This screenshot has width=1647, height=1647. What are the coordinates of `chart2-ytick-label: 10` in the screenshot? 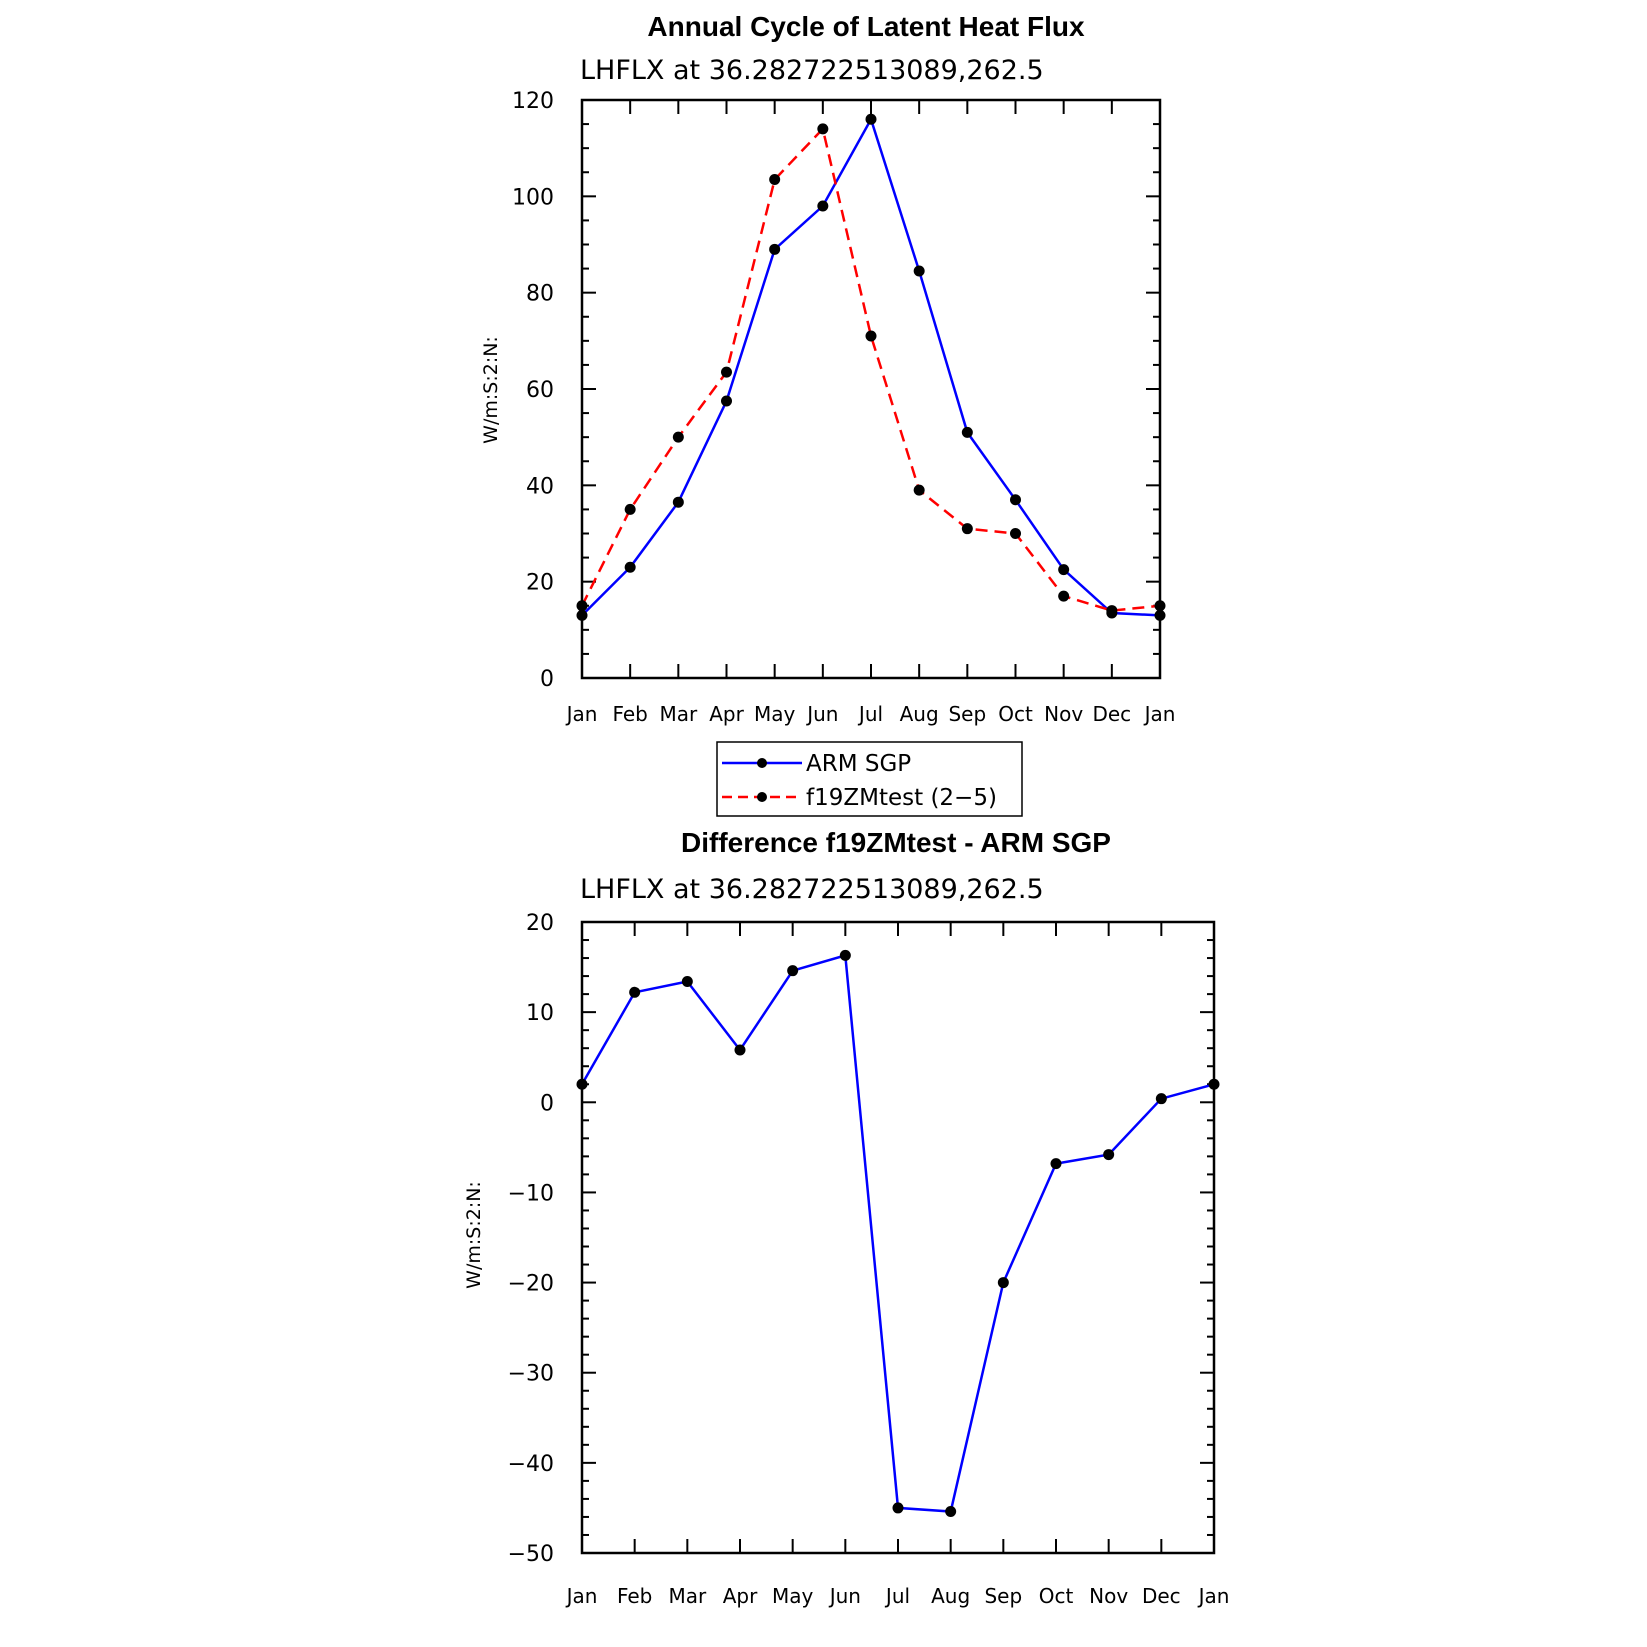 It's located at (540, 1013).